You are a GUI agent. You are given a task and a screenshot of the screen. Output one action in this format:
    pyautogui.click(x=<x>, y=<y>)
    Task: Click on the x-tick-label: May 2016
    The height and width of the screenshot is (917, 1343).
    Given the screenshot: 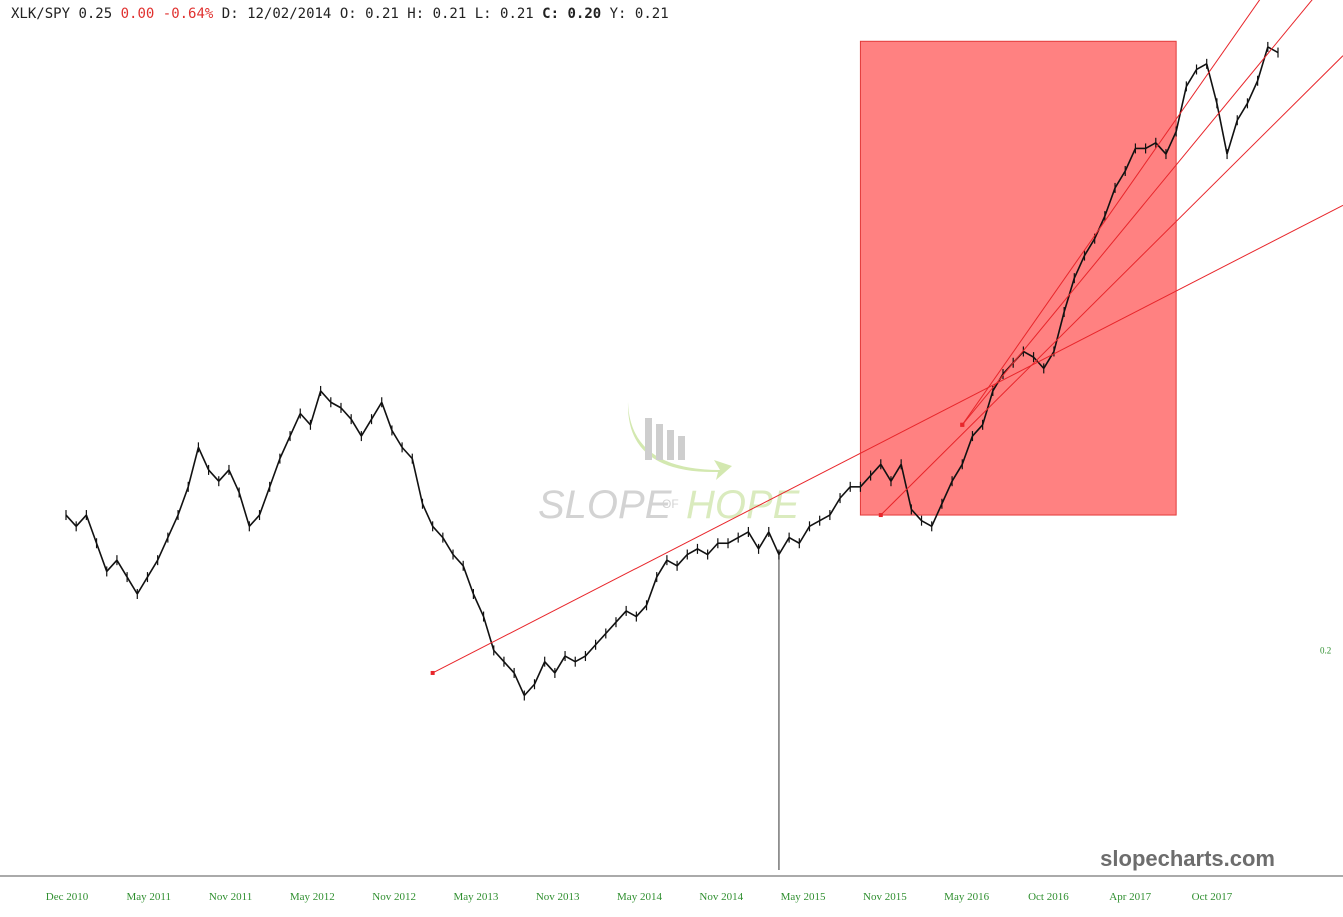 What is the action you would take?
    pyautogui.click(x=966, y=897)
    